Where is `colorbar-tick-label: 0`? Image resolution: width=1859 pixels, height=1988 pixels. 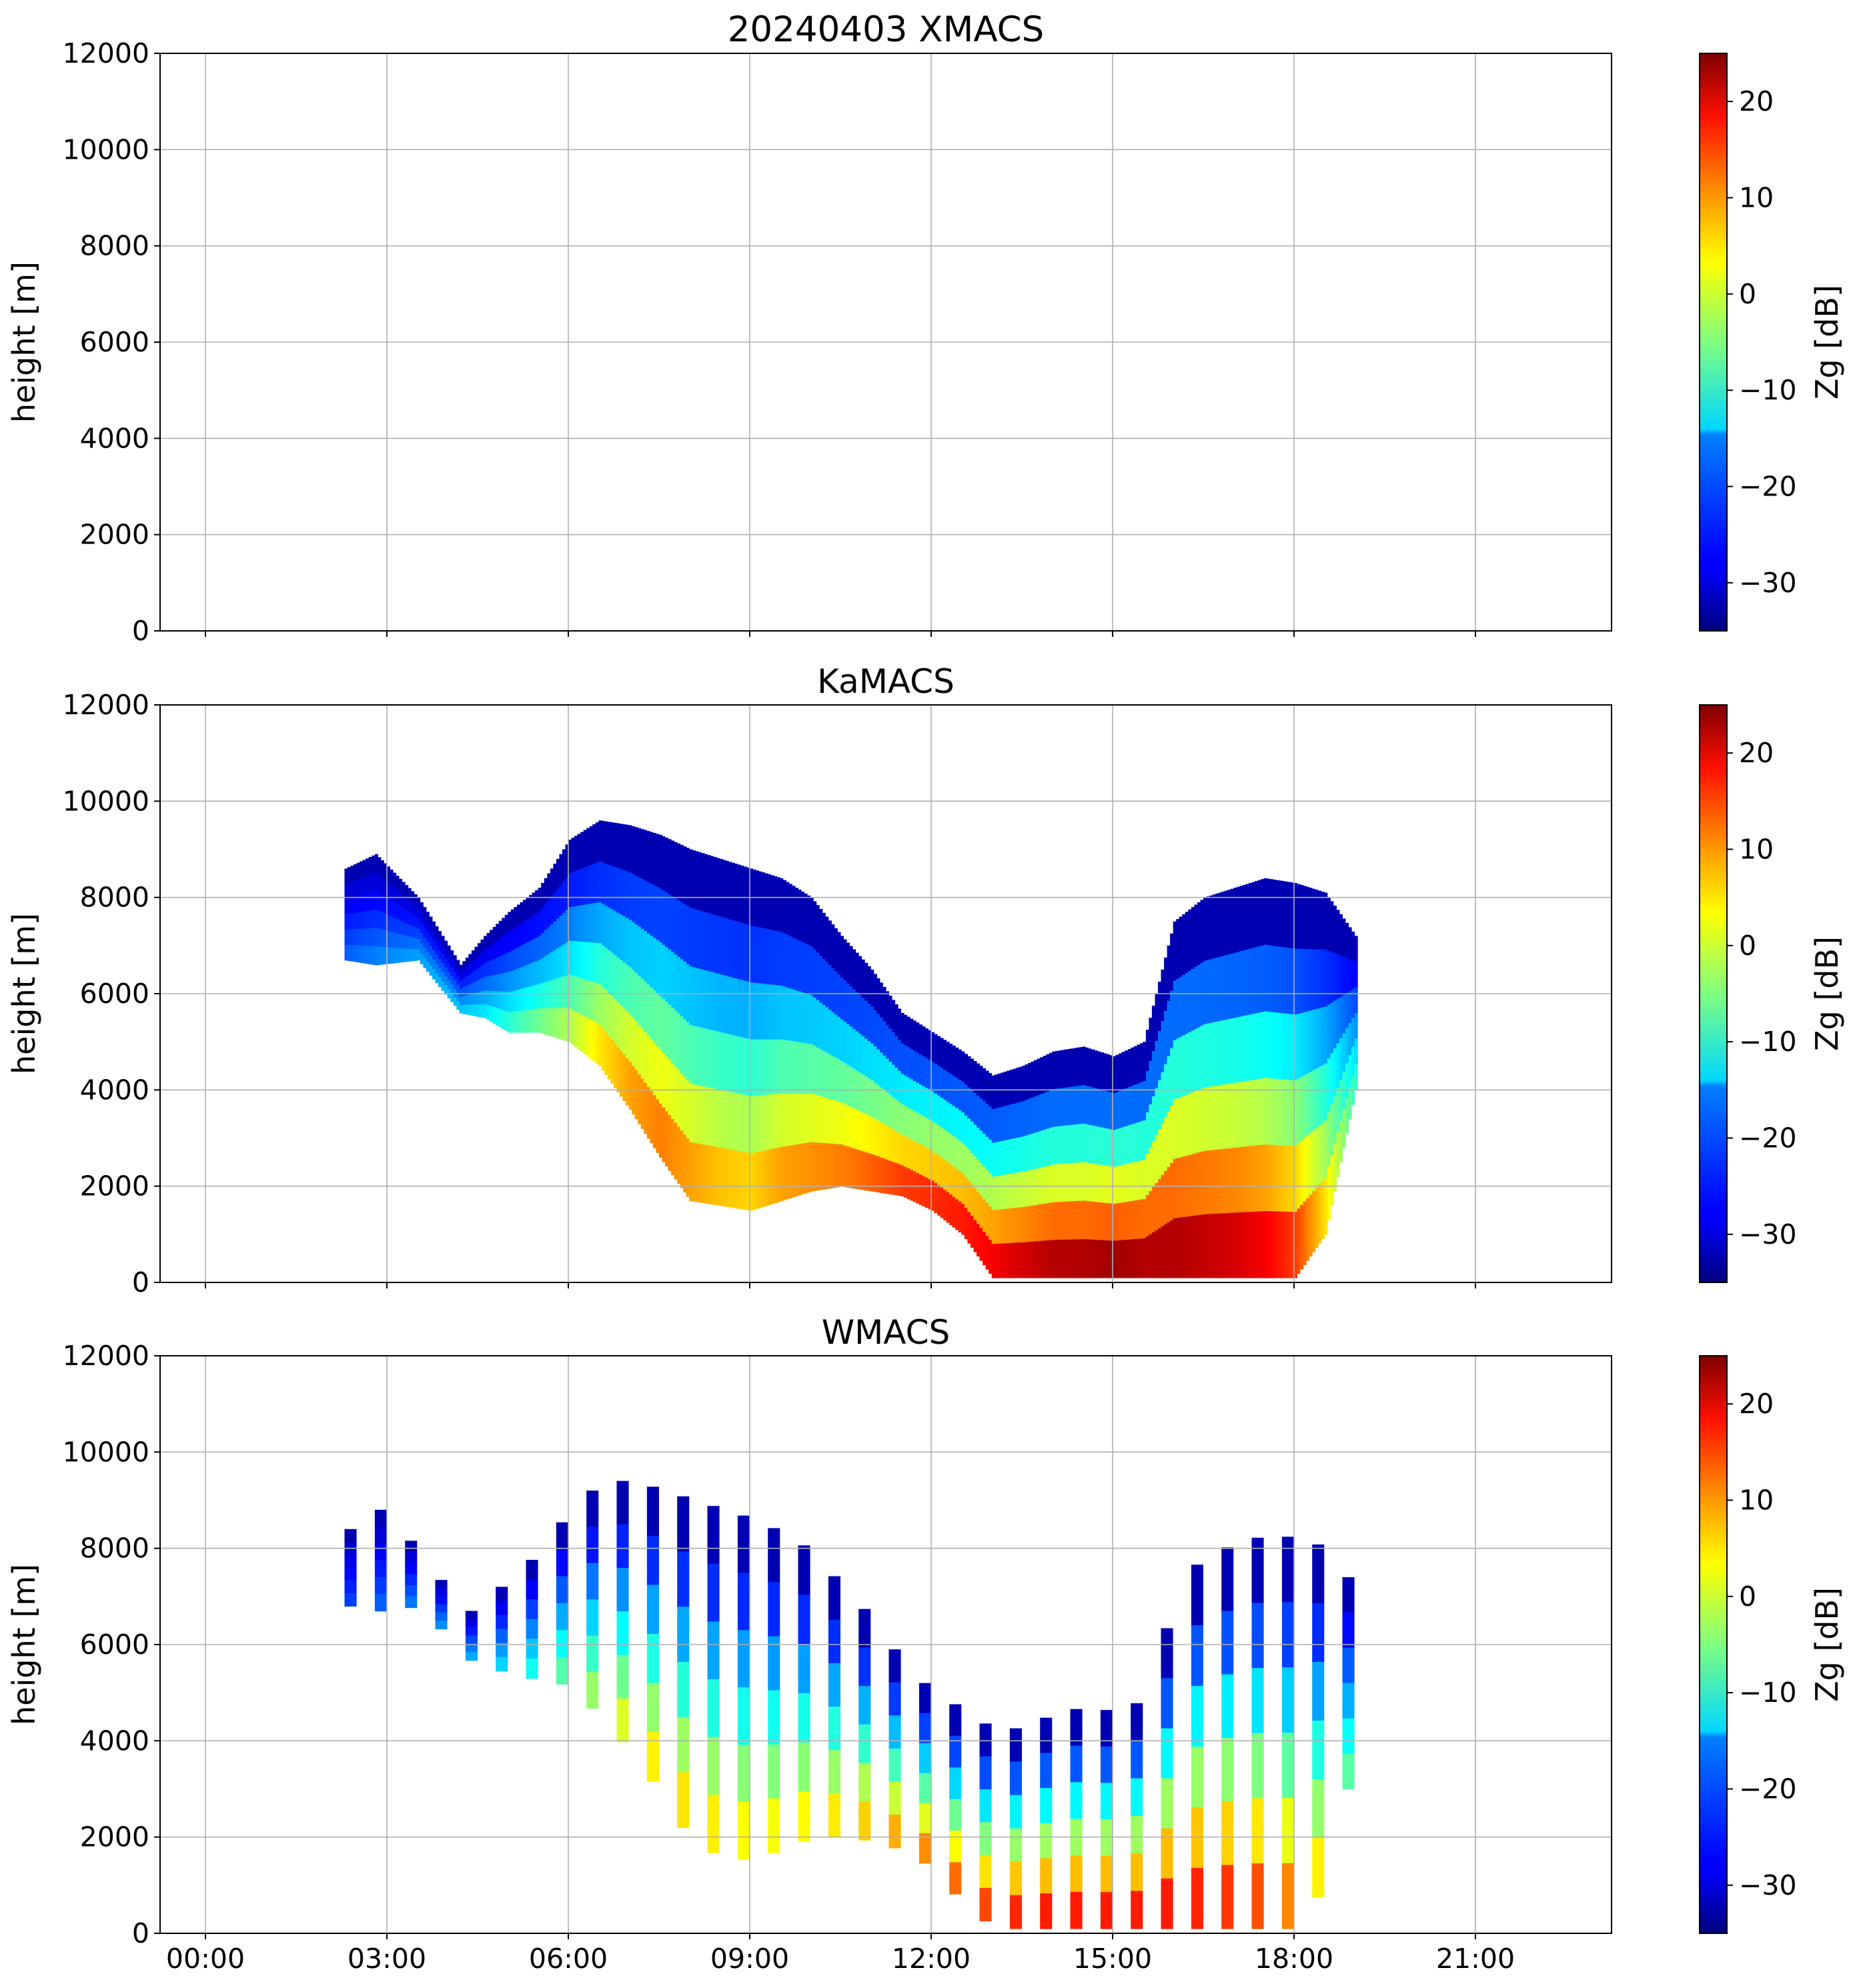
colorbar-tick-label: 0 is located at coordinates (1747, 946).